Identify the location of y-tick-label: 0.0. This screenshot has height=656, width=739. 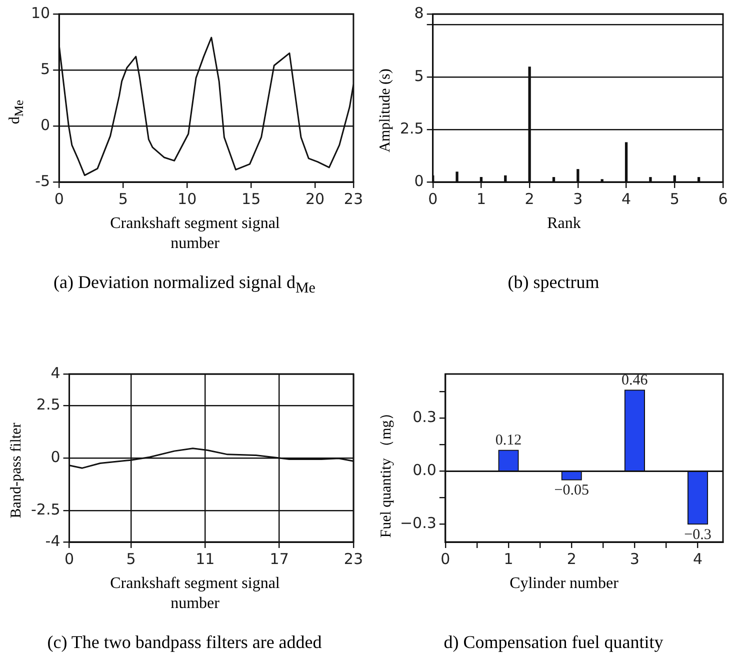
(424, 470).